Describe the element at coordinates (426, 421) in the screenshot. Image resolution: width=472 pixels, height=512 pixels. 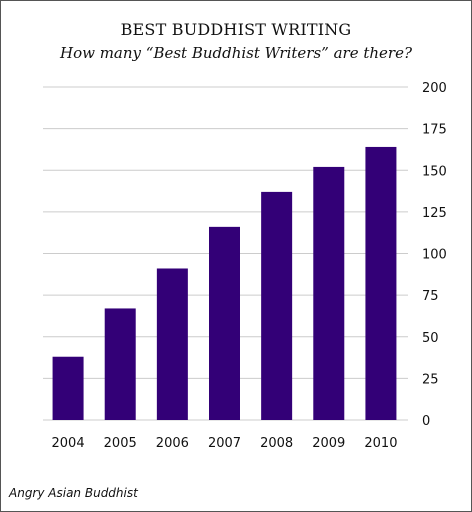
I see `y-tick-label: 0` at that location.